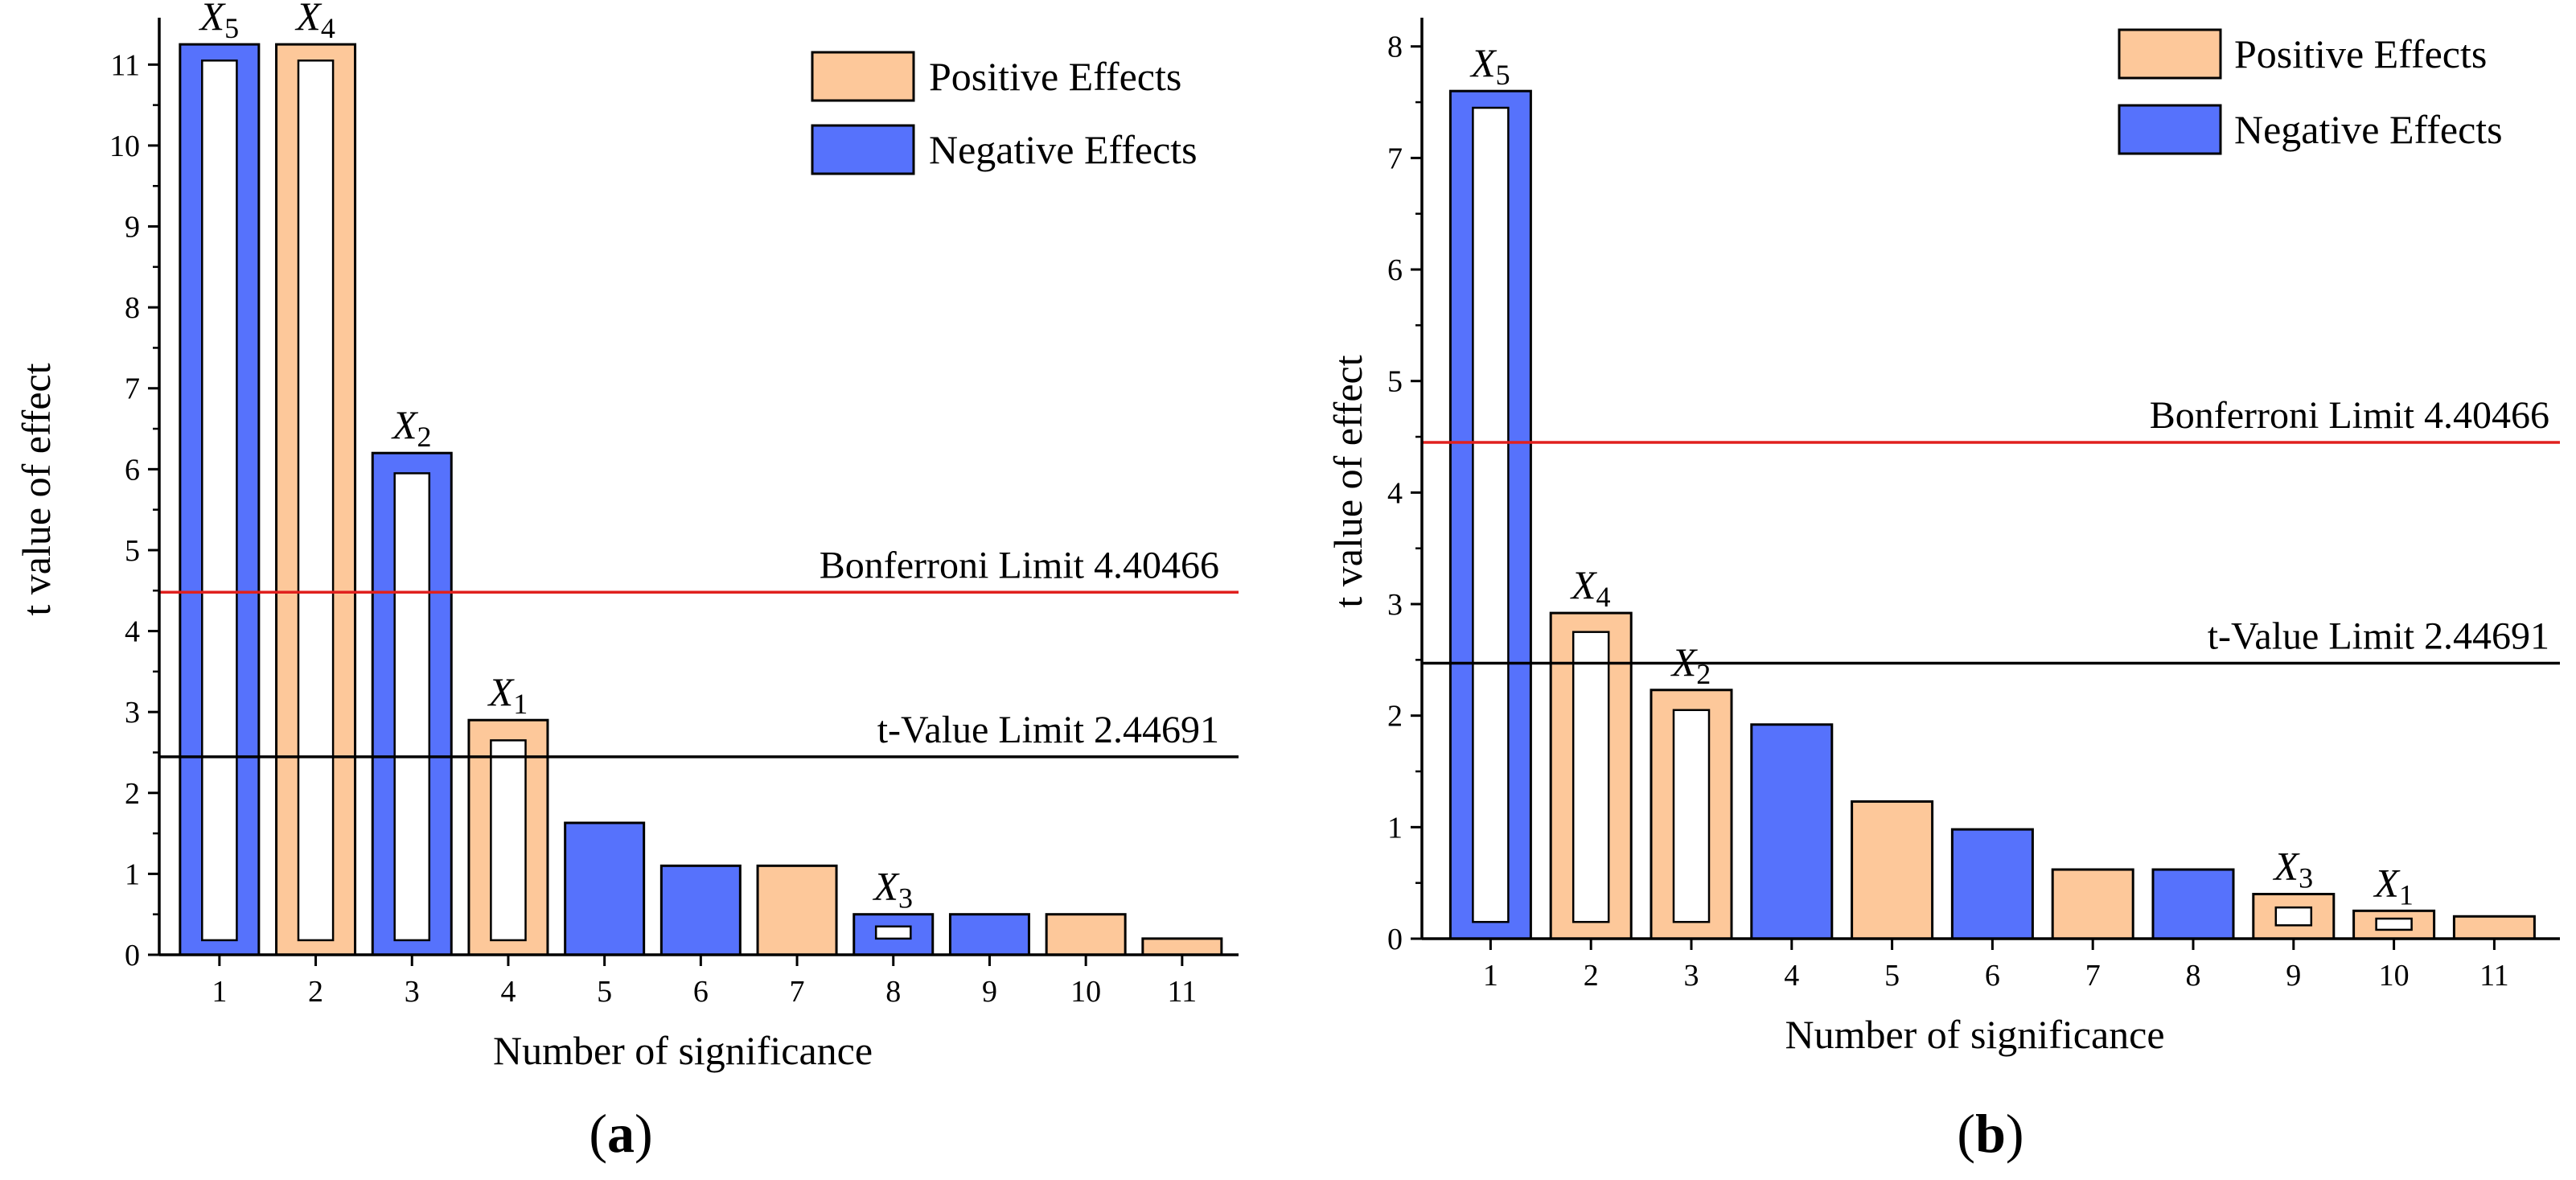  What do you see at coordinates (620, 1133) in the screenshot?
I see `panel-caption: (a)` at bounding box center [620, 1133].